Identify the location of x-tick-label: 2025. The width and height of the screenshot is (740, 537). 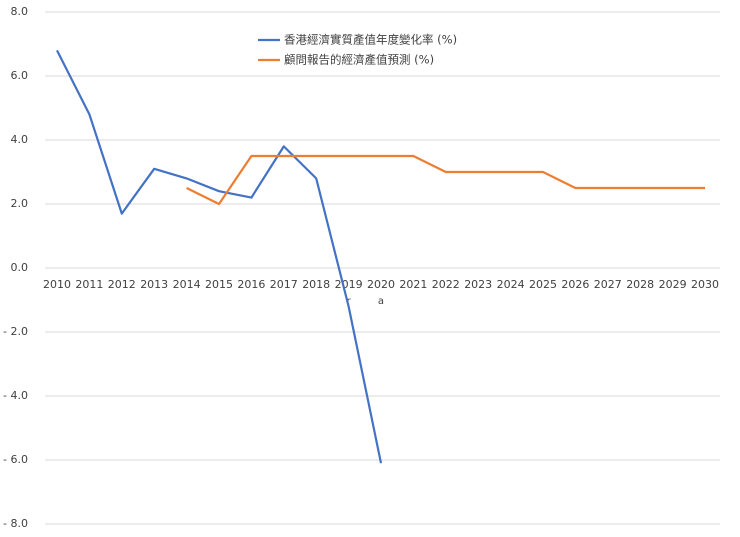
(543, 284).